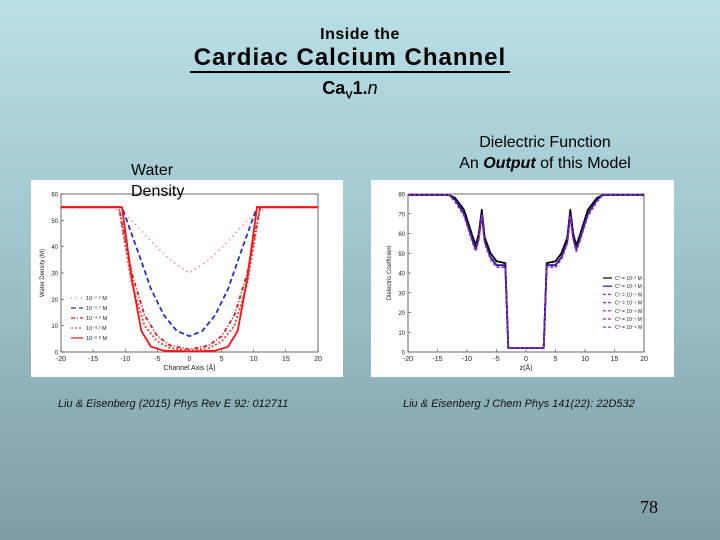 The width and height of the screenshot is (720, 540). What do you see at coordinates (152, 170) in the screenshot?
I see `water-label-line1: Water` at bounding box center [152, 170].